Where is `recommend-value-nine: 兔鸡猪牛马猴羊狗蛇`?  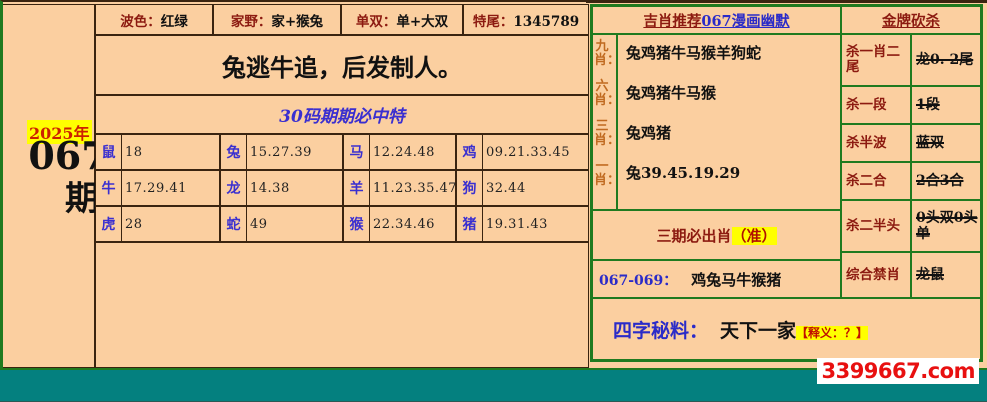
recommend-value-nine: 兔鸡猪牛马猴羊狗蛇 is located at coordinates (694, 52).